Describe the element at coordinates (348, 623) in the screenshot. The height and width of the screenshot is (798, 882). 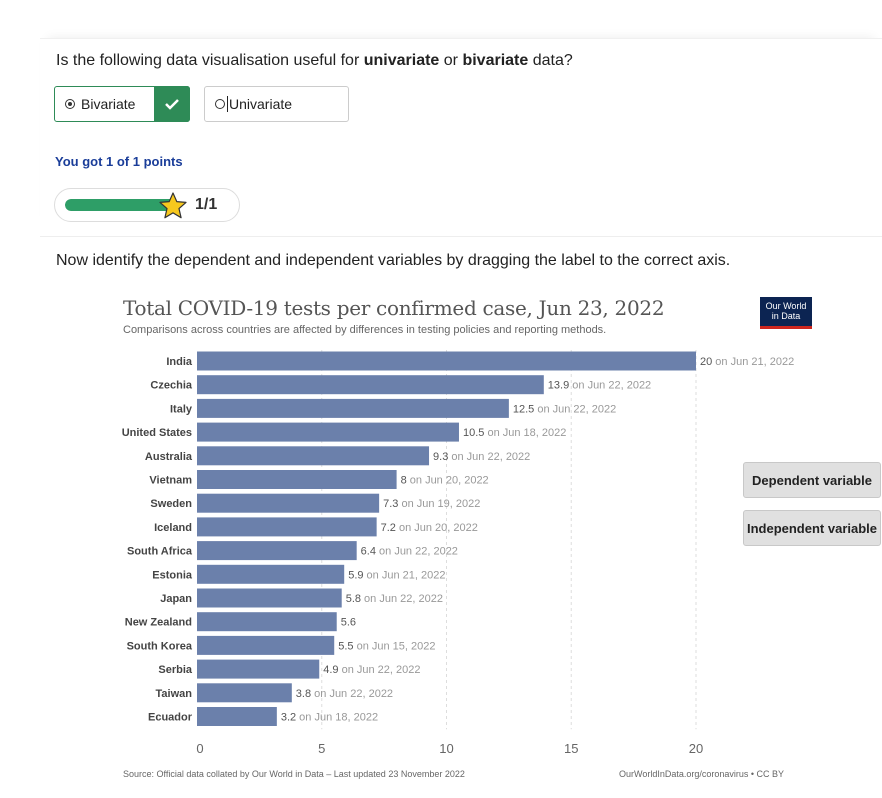
I see `data-label: 5.6` at that location.